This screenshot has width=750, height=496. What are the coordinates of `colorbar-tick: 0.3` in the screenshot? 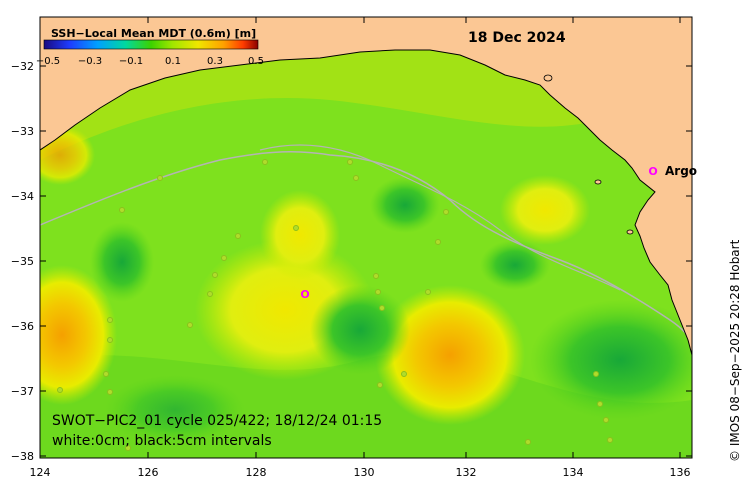 It's located at (215, 61).